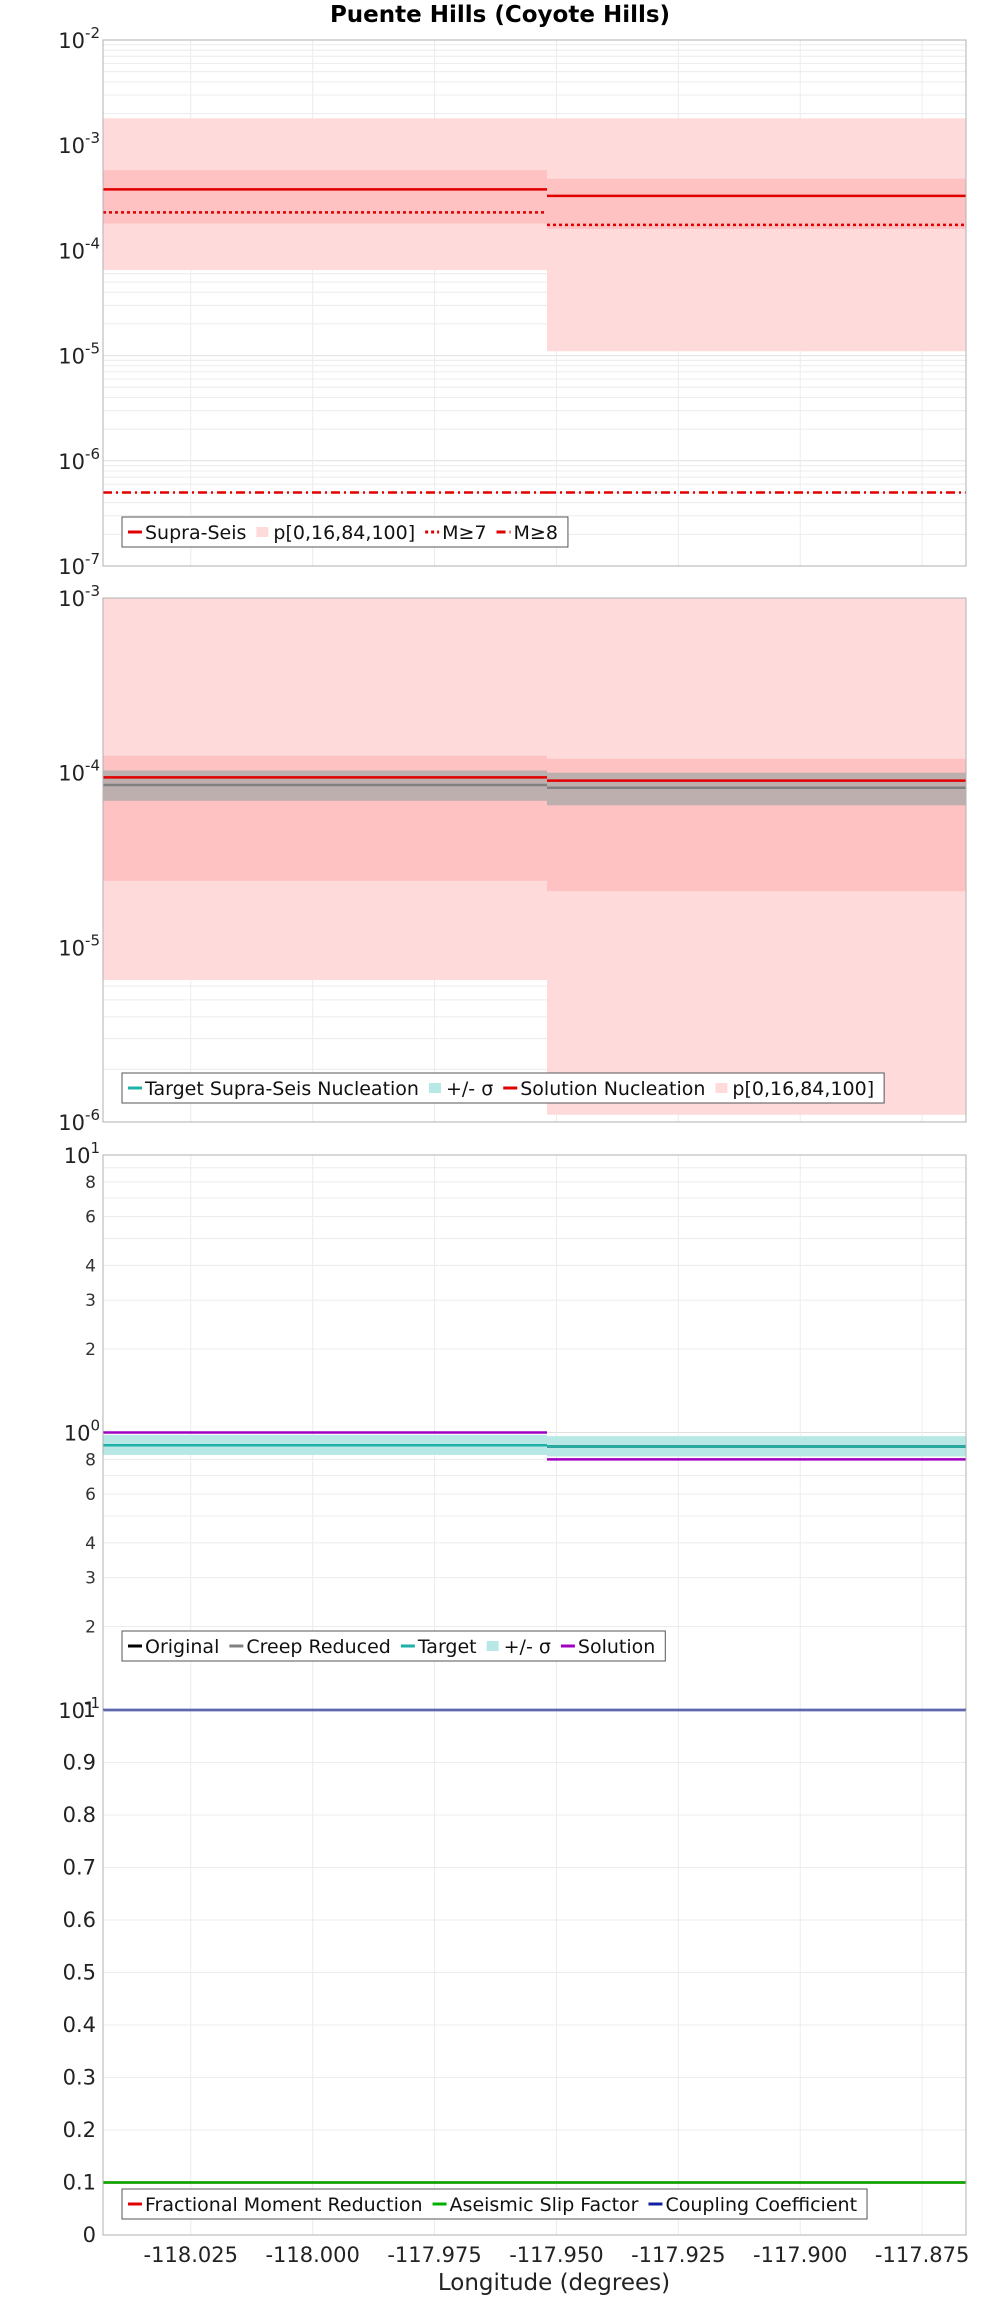  What do you see at coordinates (434, 2255) in the screenshot?
I see `x-tick-label: -117.975` at bounding box center [434, 2255].